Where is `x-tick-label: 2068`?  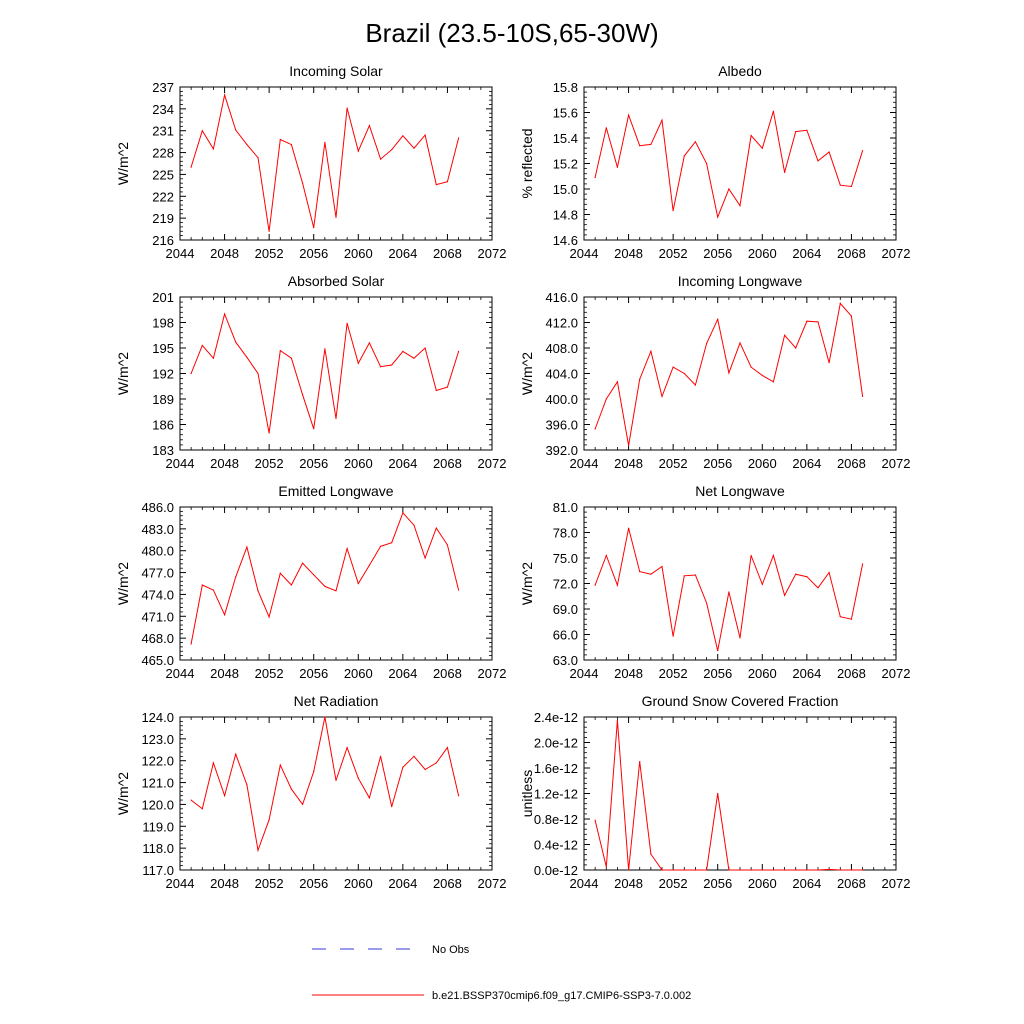
x-tick-label: 2068 is located at coordinates (851, 463).